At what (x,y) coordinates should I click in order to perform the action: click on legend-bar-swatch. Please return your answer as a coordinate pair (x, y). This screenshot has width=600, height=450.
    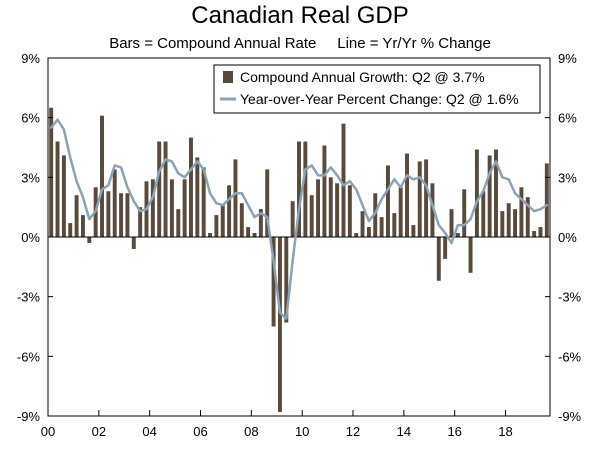
    Looking at the image, I should click on (228, 77).